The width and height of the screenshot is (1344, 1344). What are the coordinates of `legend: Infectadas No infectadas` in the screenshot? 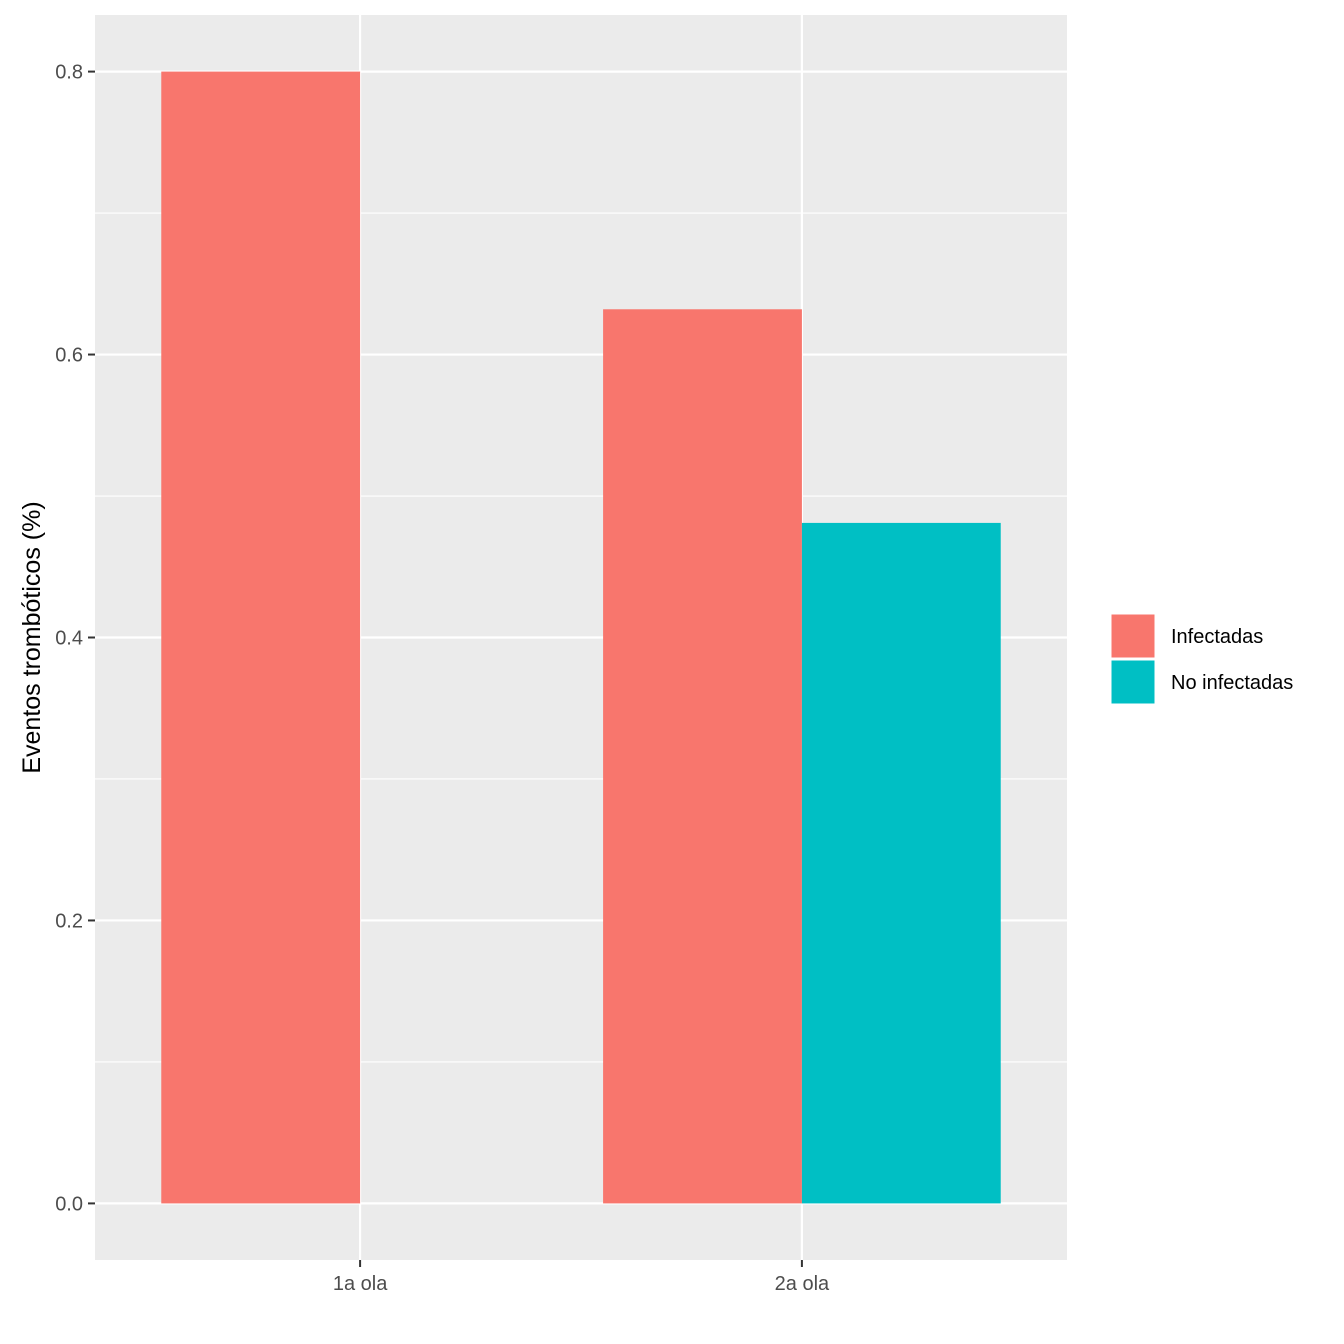 It's located at (1201, 659).